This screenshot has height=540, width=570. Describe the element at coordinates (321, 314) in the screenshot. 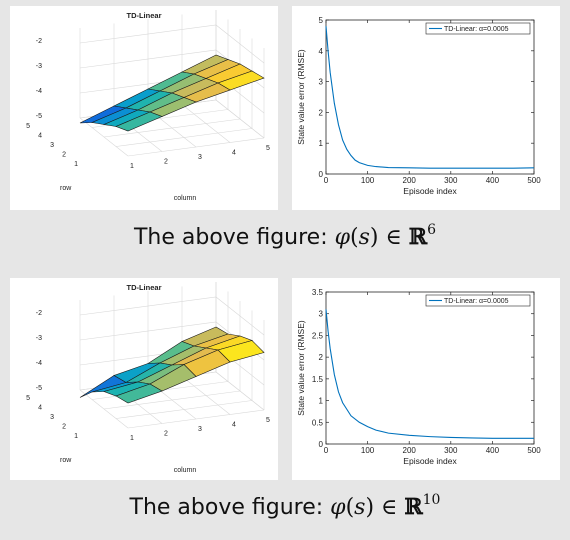

I see `y-tick-label: 3` at that location.